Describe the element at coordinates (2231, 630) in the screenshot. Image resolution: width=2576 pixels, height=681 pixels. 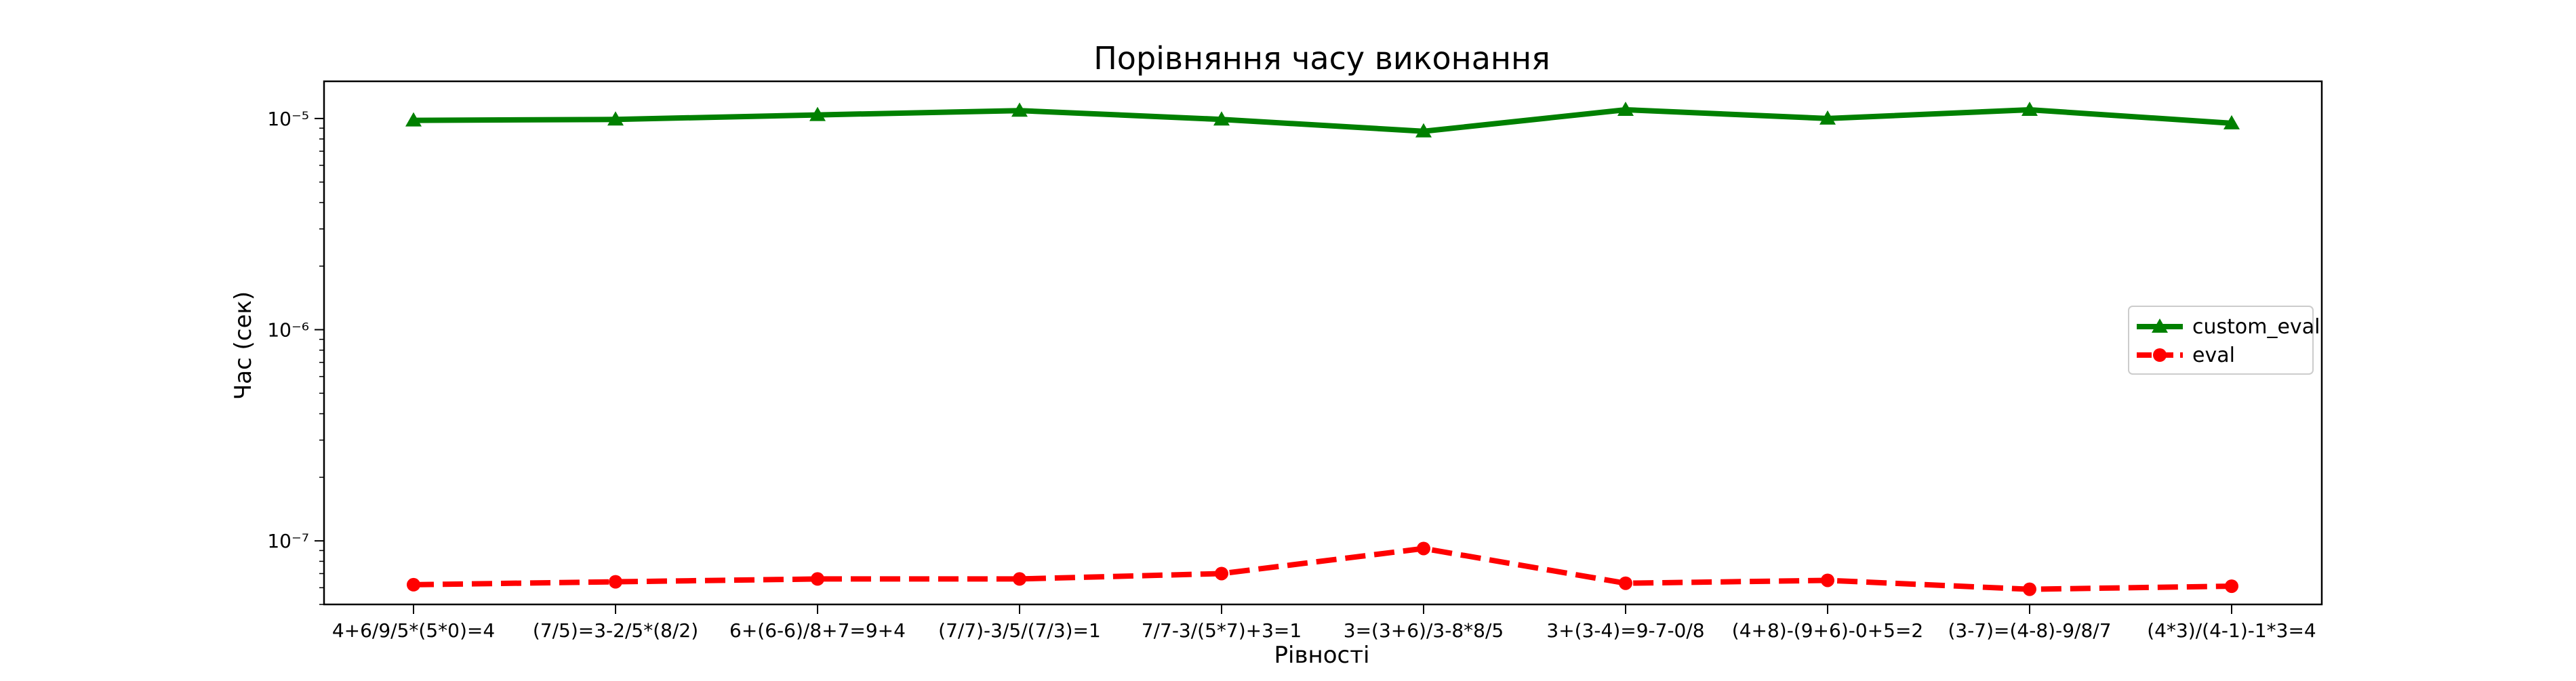
I see `x-tick-label: (4*3)/(4-1)-1*3=4` at that location.